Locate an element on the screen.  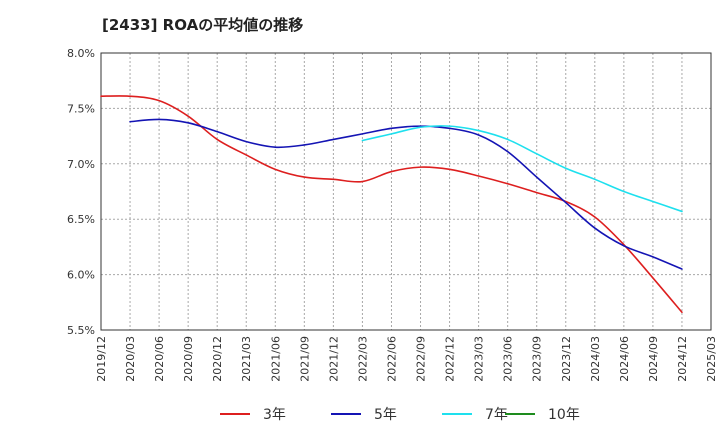
x-tick-label: 2020/12 is located at coordinates (217, 359).